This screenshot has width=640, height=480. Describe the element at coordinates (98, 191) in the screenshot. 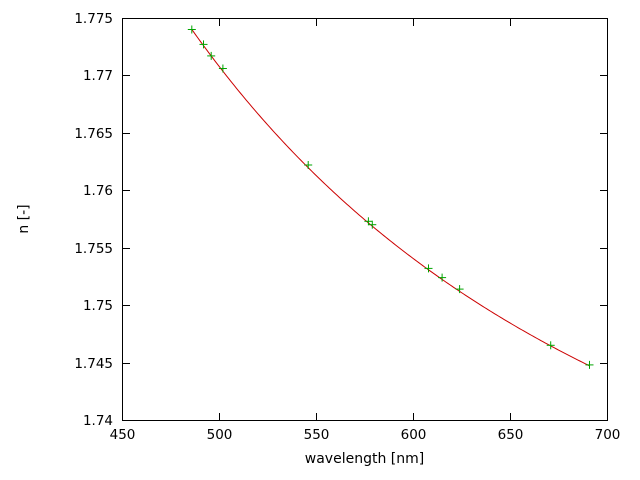

I see `y-tick-label: 1.76` at that location.